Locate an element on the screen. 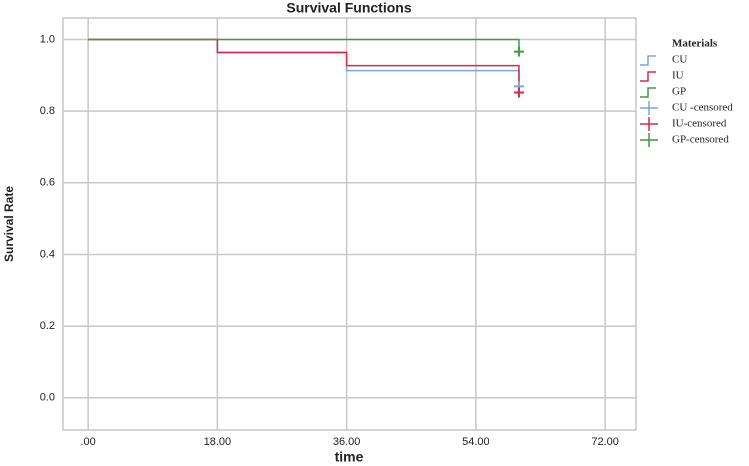 This screenshot has height=466, width=749. x-tick-label: 18.00 is located at coordinates (218, 442).